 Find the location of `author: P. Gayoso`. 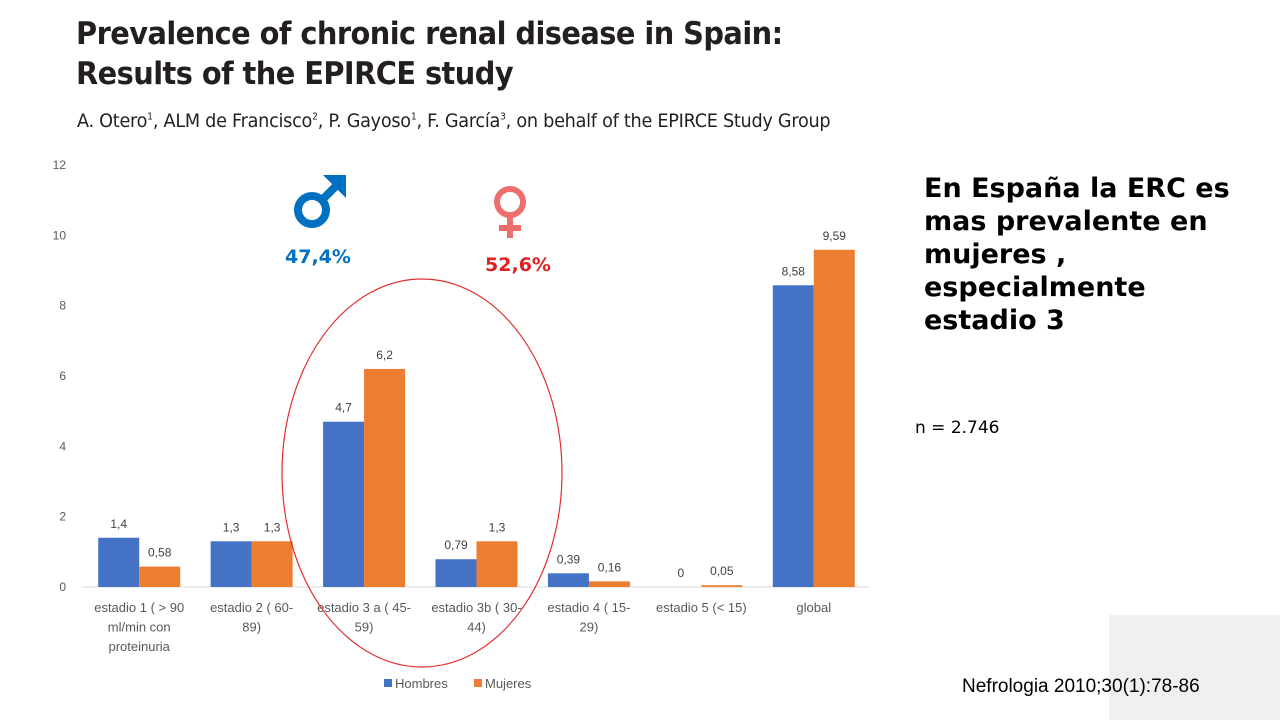

author: P. Gayoso is located at coordinates (369, 121).